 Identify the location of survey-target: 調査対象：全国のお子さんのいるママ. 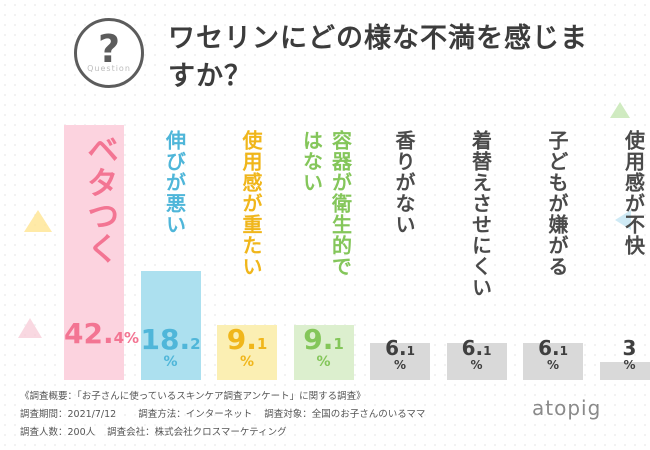
(345, 414).